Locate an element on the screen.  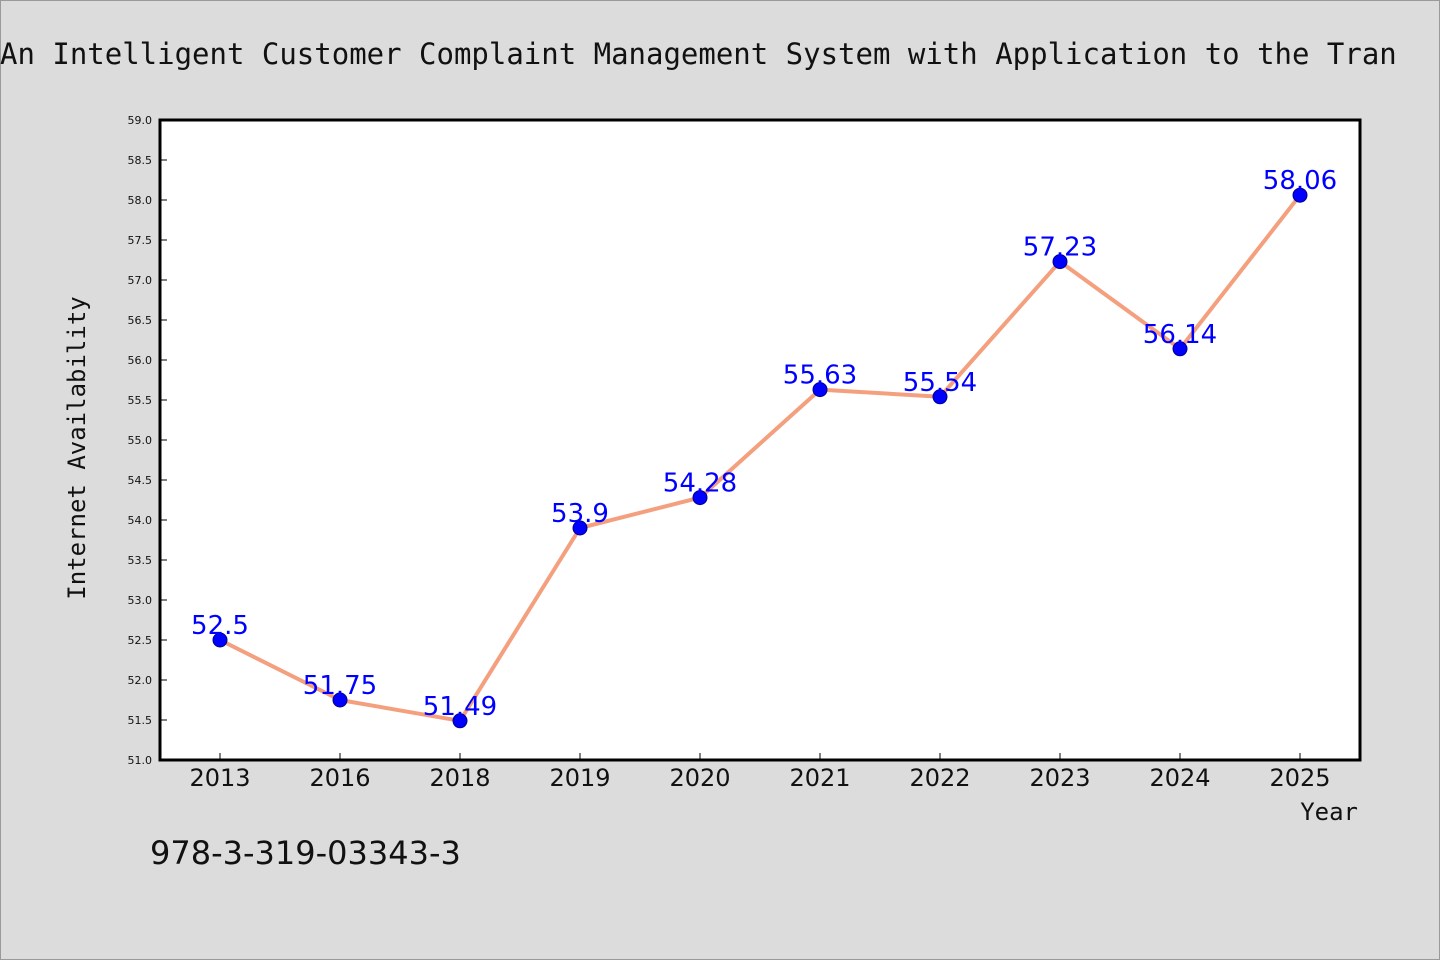
y-tick-label: 57.5 is located at coordinates (140, 240).